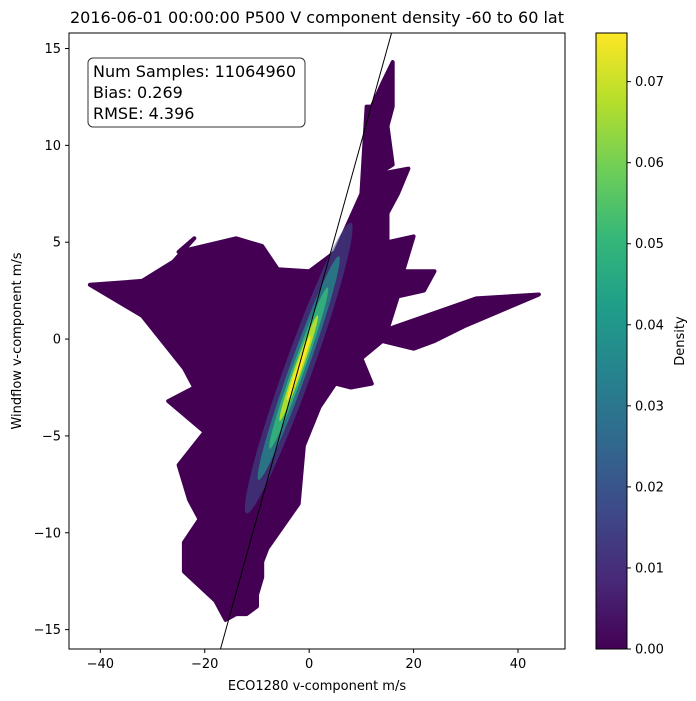  What do you see at coordinates (649, 568) in the screenshot?
I see `colorbar-tick-label: 0.01` at bounding box center [649, 568].